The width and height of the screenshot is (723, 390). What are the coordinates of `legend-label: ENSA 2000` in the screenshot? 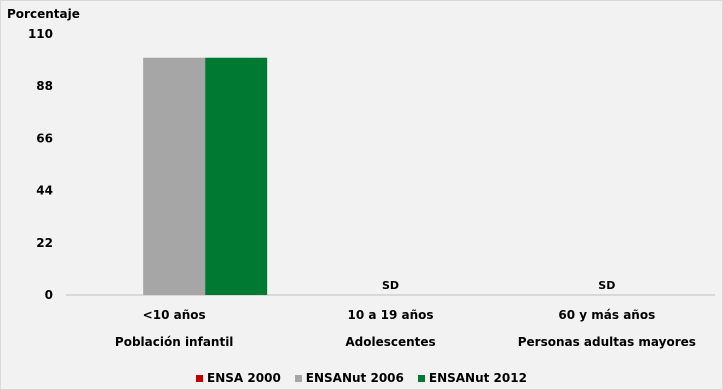 It's located at (244, 378).